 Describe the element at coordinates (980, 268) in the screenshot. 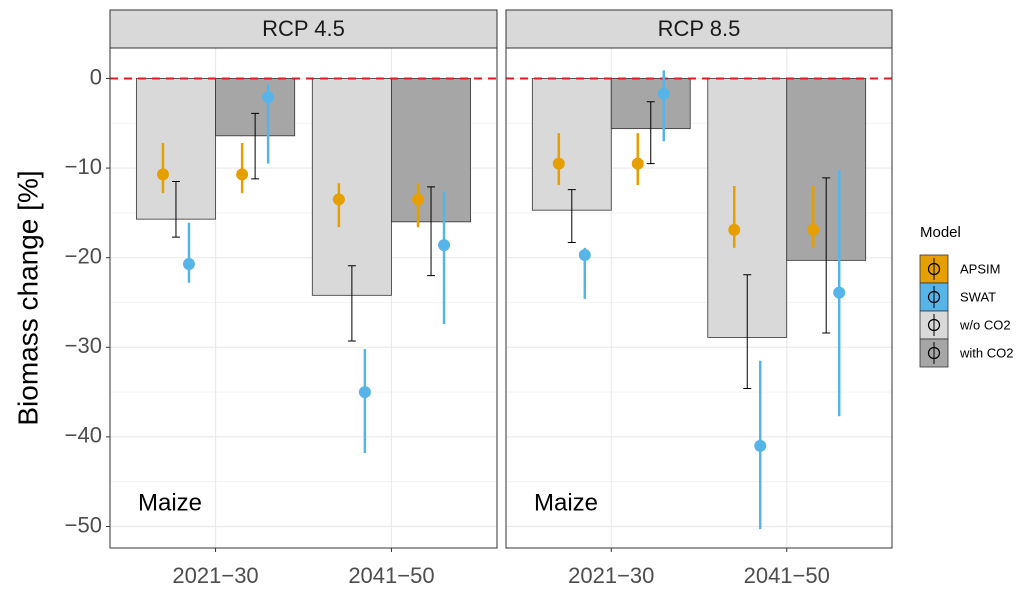

I see `legend-label: APSIM` at that location.